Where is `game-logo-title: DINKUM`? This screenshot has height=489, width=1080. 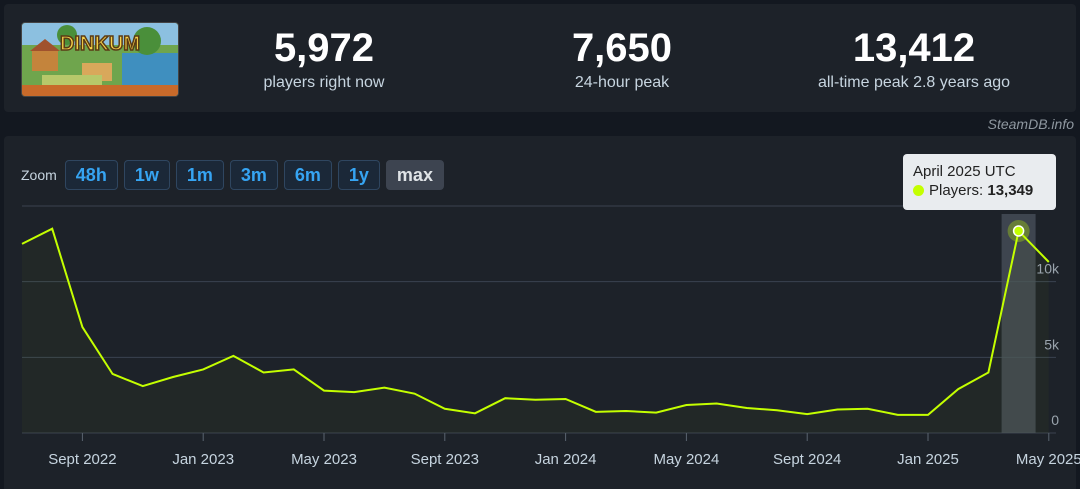
game-logo-title: DINKUM is located at coordinates (100, 44).